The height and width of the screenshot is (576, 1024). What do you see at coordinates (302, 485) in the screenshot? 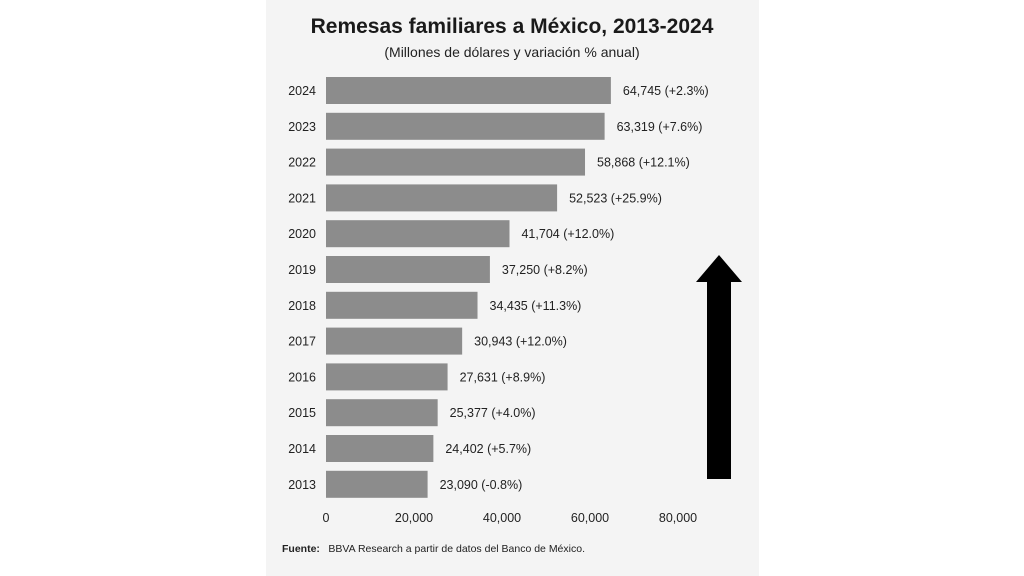
I see `category-label-2013: 2013` at bounding box center [302, 485].